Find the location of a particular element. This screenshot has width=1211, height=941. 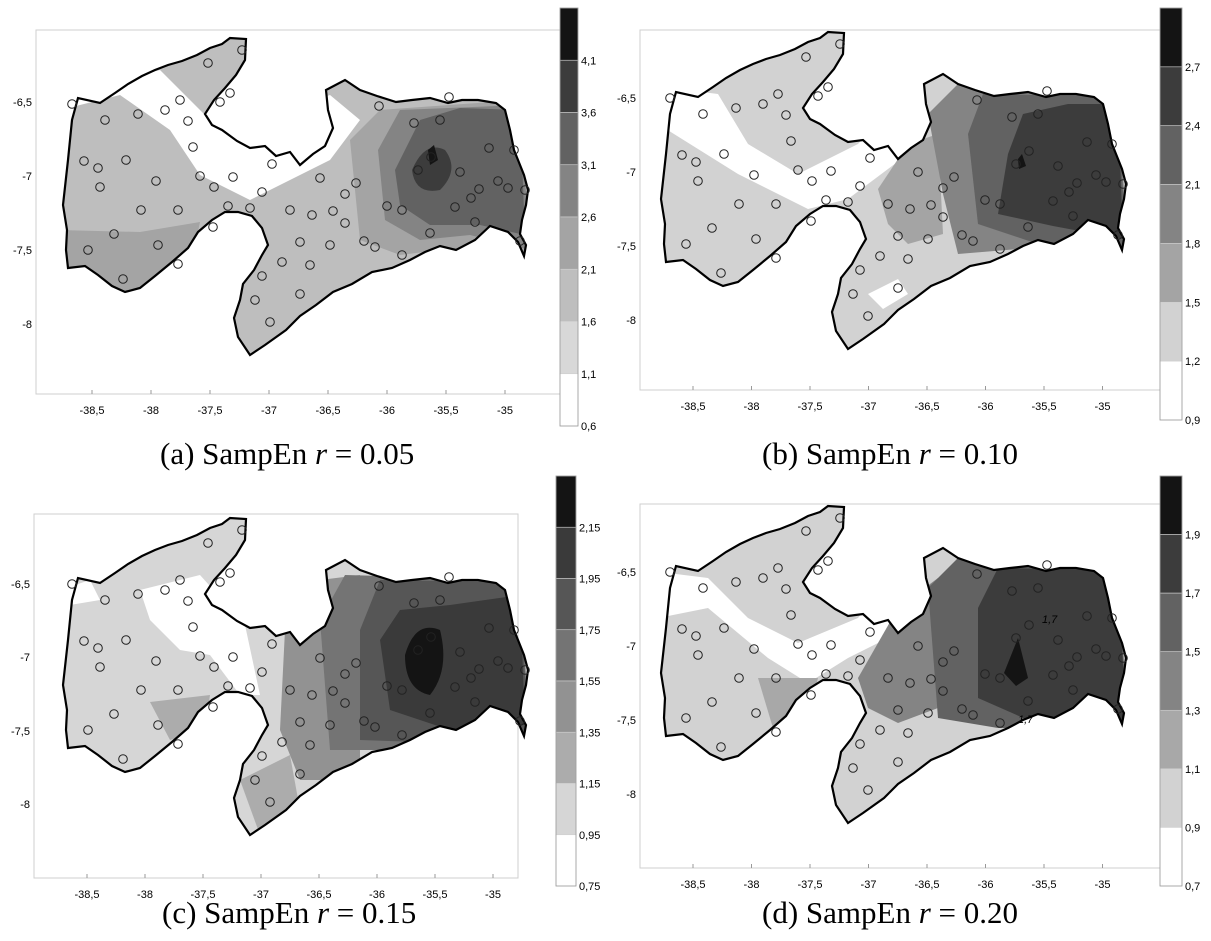

x-tick-label: -36,5 is located at coordinates (327, 411).